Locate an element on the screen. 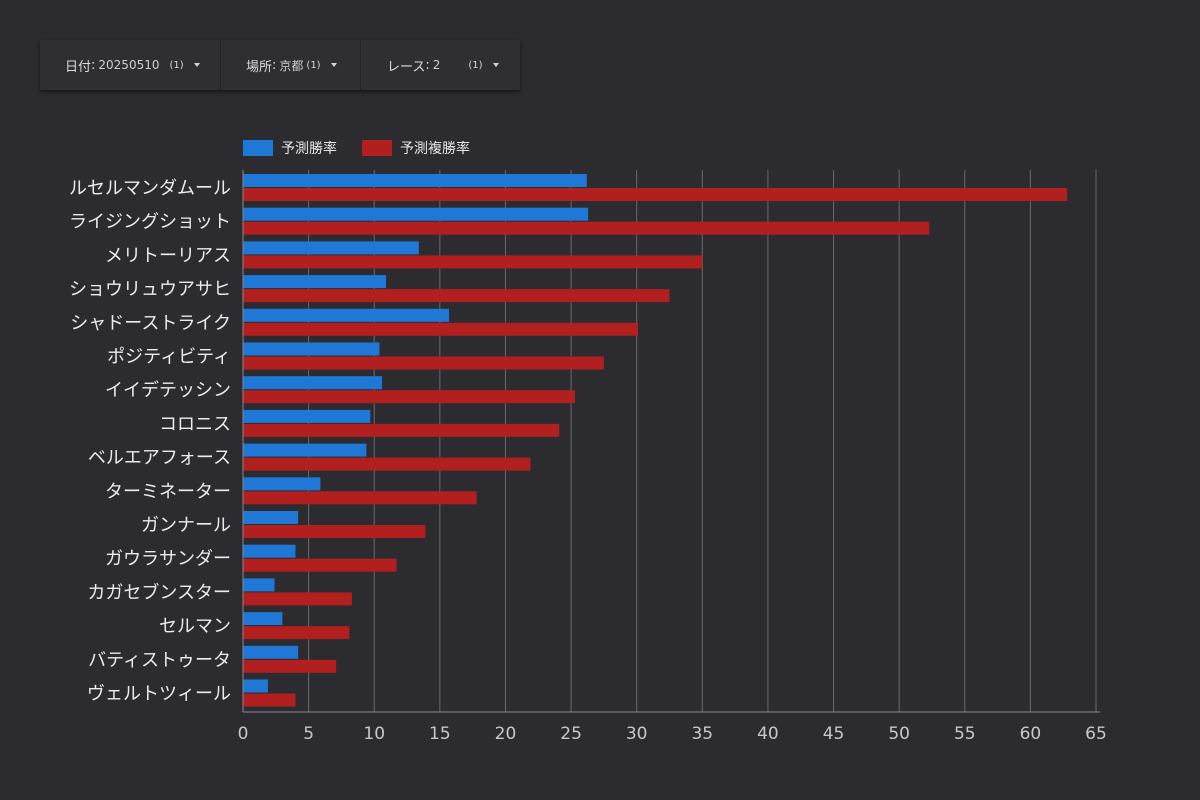  legend-swatch-win-rate is located at coordinates (258, 148).